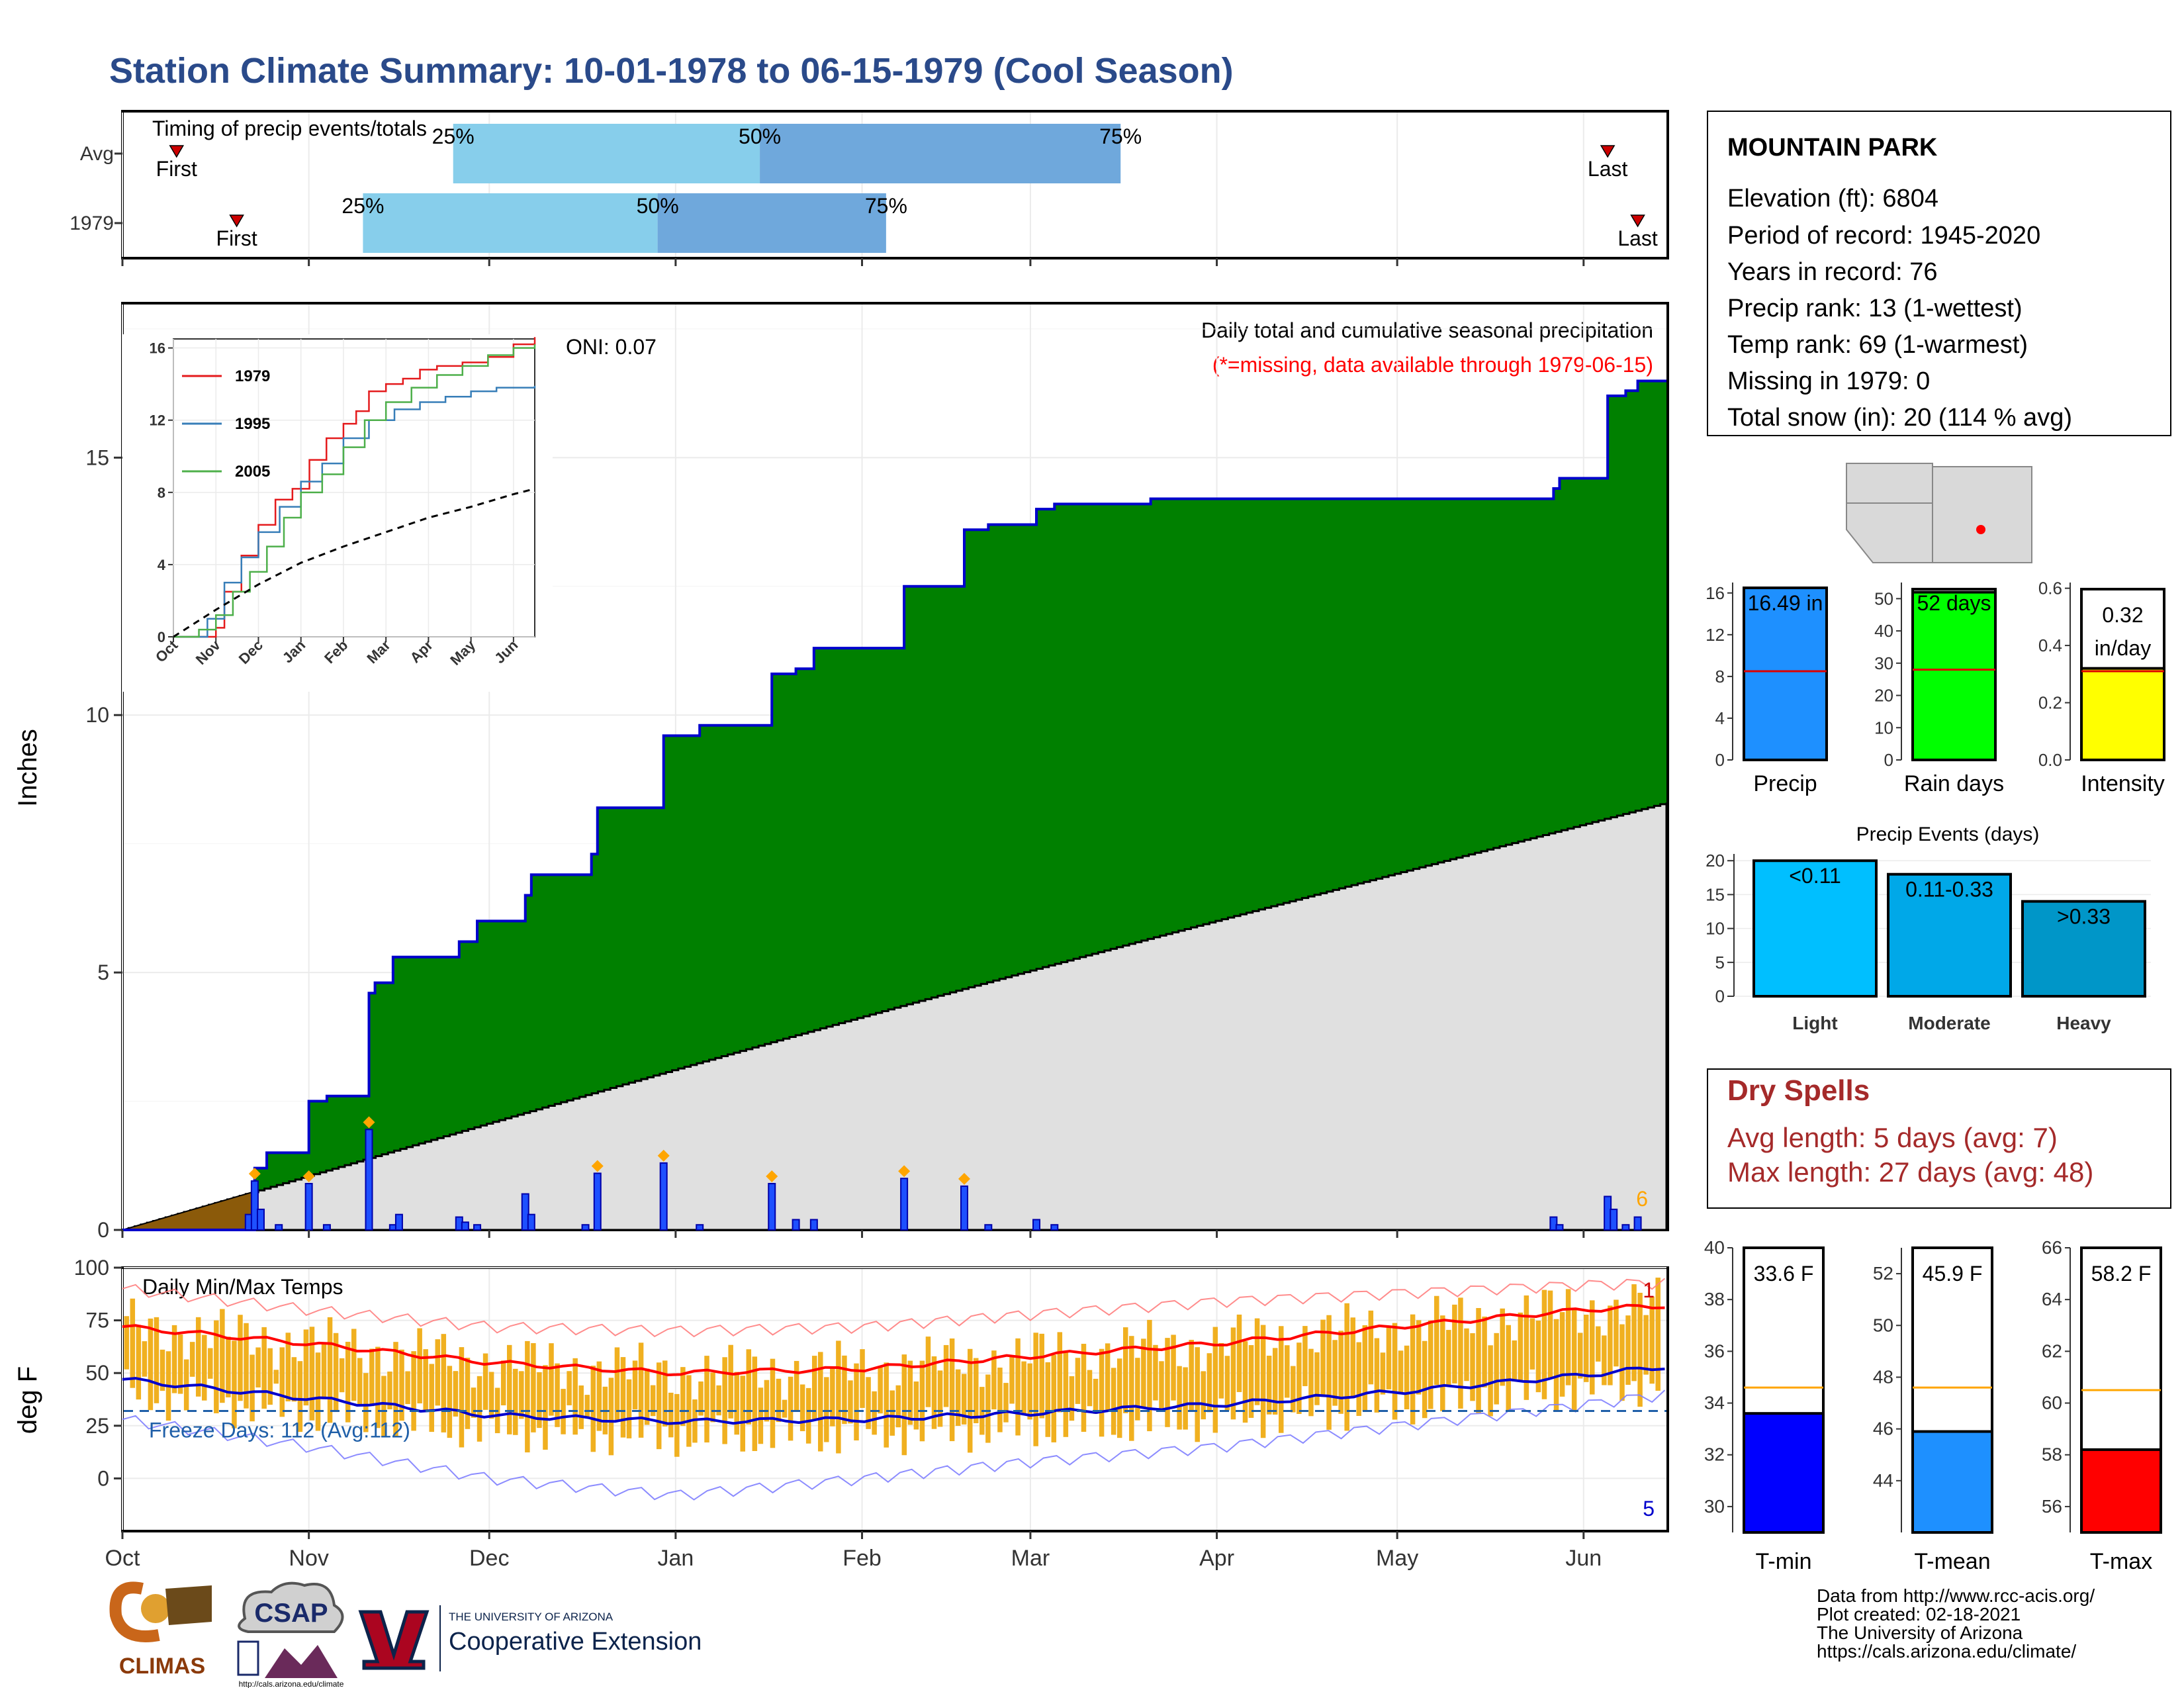 Image resolution: width=2184 pixels, height=1688 pixels. Describe the element at coordinates (894, 1308) in the screenshot. I see `record-high-line` at that location.